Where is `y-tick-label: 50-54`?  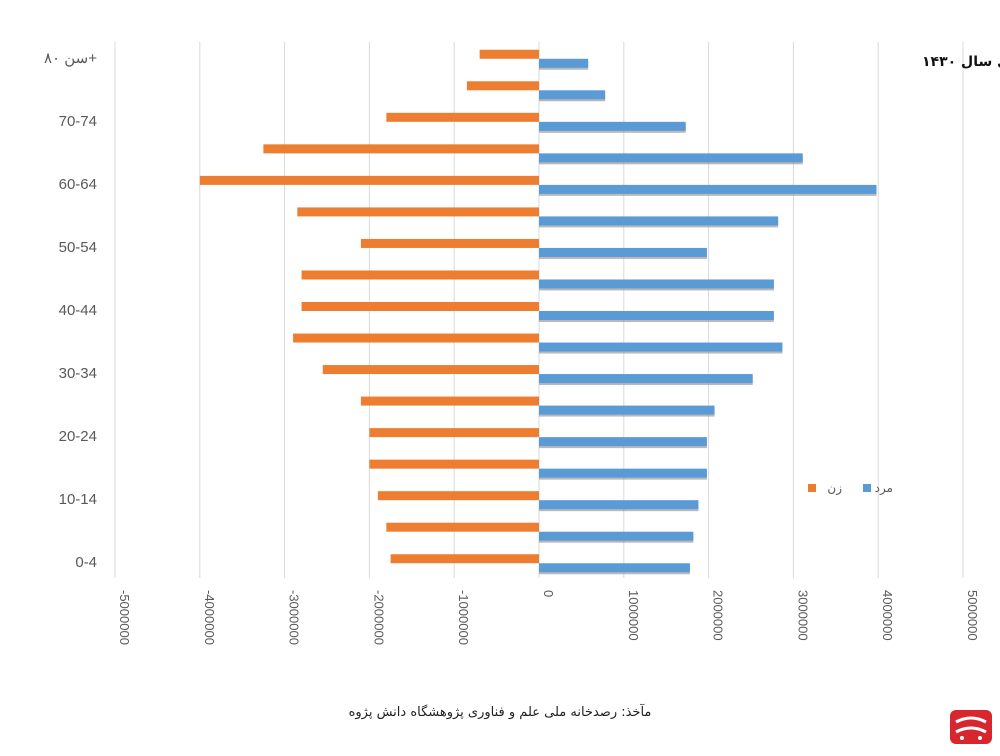
y-tick-label: 50-54 is located at coordinates (78, 247).